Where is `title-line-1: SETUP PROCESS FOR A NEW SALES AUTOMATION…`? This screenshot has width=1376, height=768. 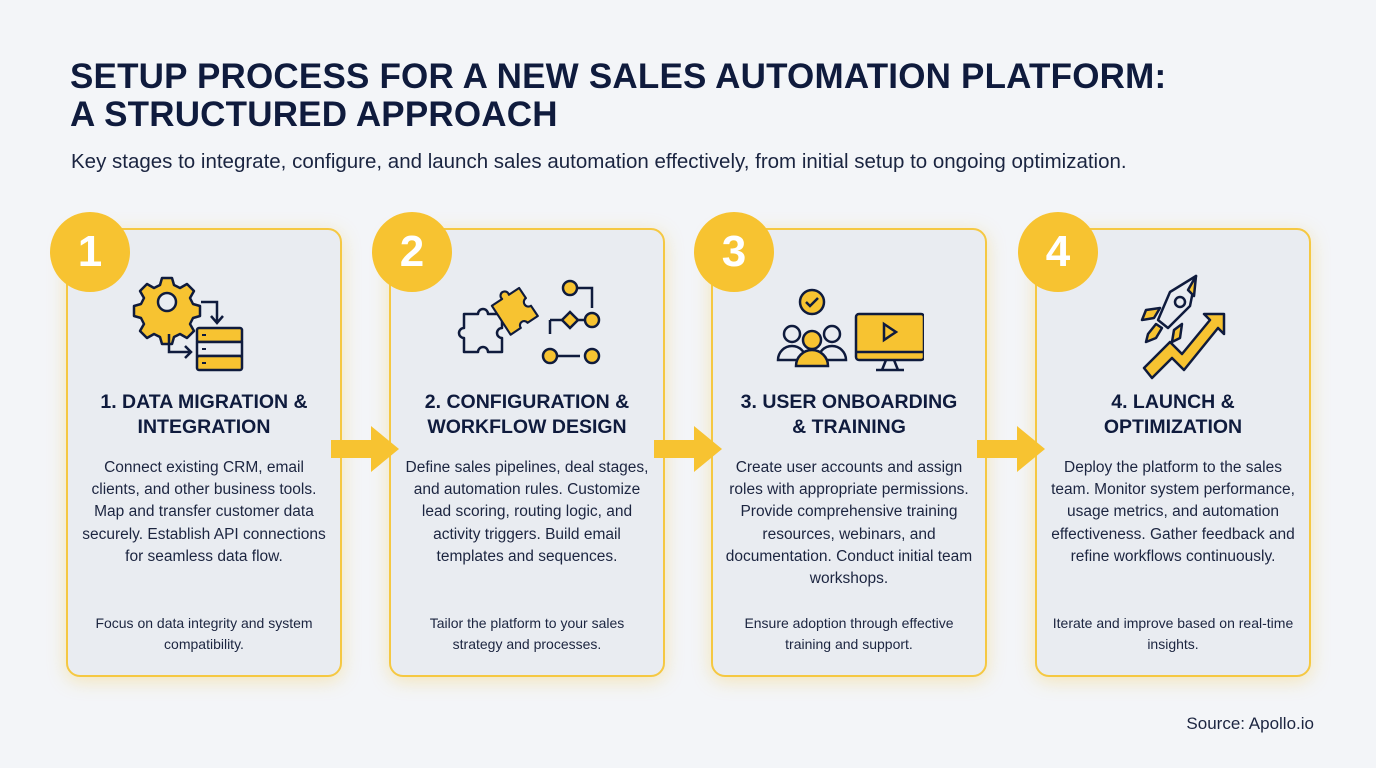
title-line-1: SETUP PROCESS FOR A NEW SALES AUTOMATION… is located at coordinates (618, 76).